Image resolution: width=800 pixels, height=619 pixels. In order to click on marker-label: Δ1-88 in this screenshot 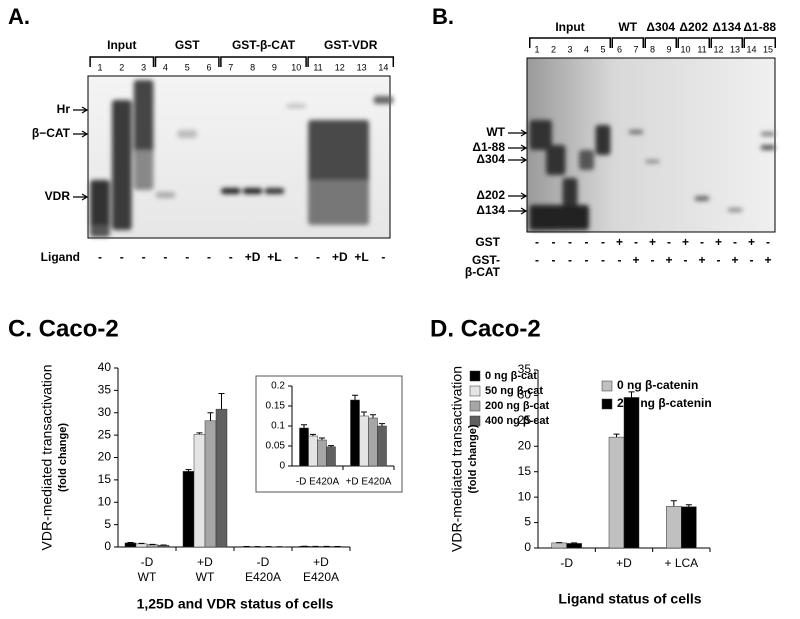, I will do `click(488, 147)`.